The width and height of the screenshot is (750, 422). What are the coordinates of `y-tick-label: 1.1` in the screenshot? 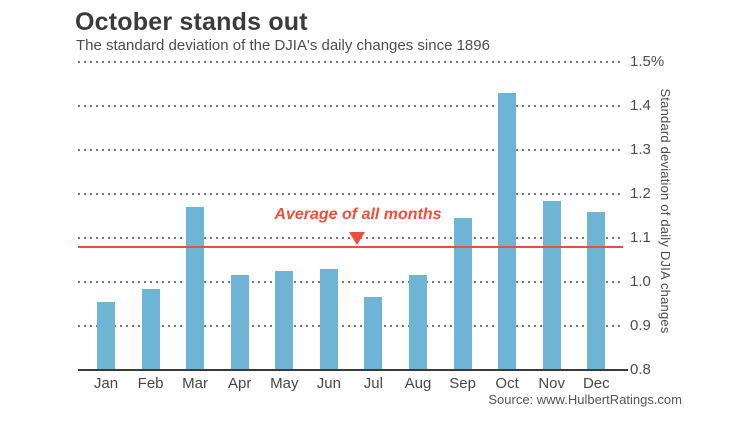 It's located at (640, 237).